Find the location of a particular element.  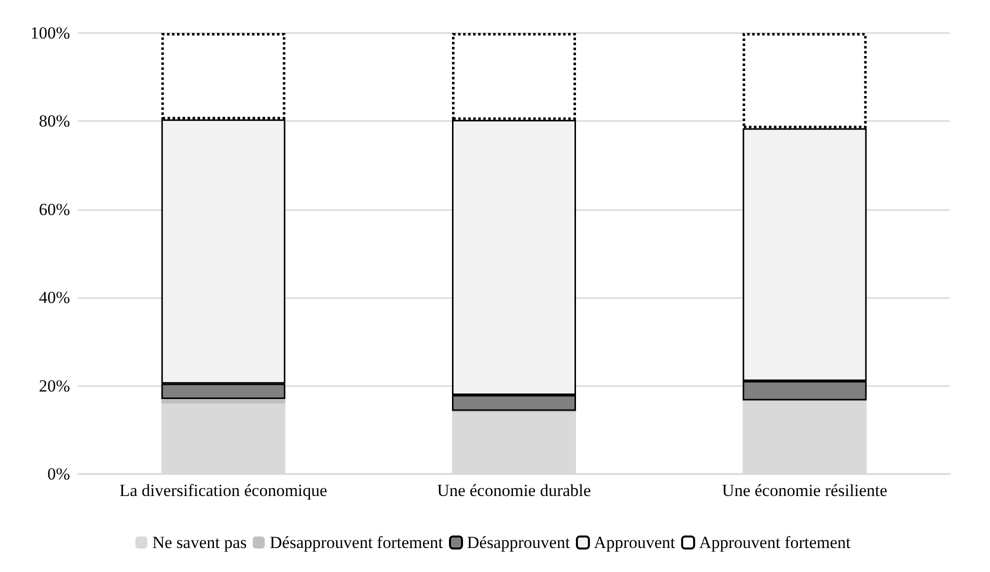

legend-label: Désapprouvent is located at coordinates (518, 542).